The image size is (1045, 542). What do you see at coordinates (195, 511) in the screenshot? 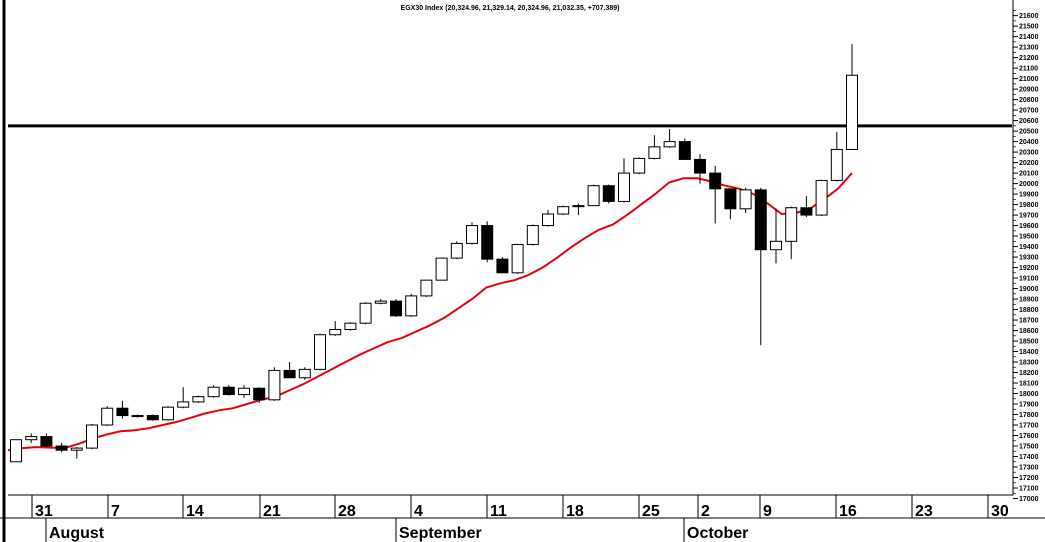
I see `x-day-label: 14` at bounding box center [195, 511].